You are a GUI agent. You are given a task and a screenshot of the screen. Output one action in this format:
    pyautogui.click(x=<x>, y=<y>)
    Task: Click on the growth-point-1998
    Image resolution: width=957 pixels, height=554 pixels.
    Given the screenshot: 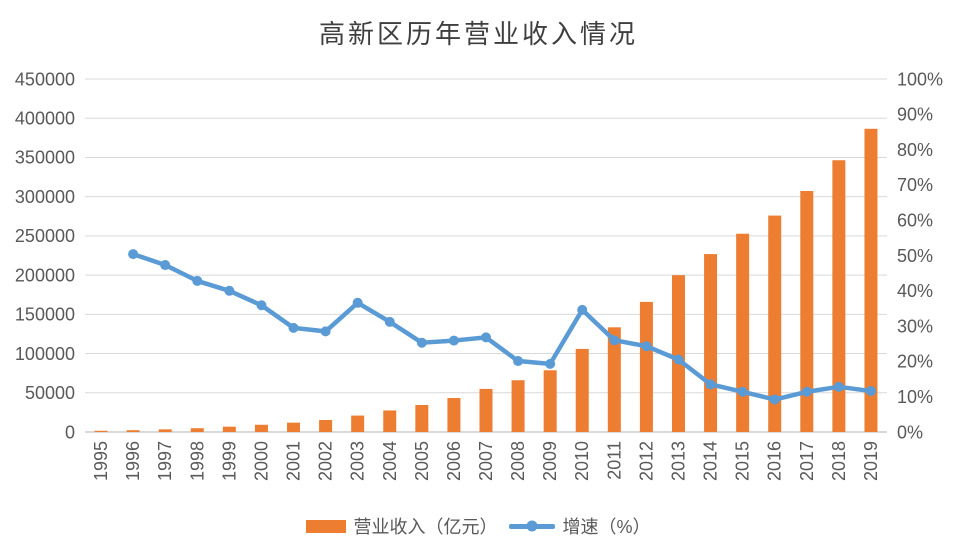 What is the action you would take?
    pyautogui.click(x=197, y=280)
    